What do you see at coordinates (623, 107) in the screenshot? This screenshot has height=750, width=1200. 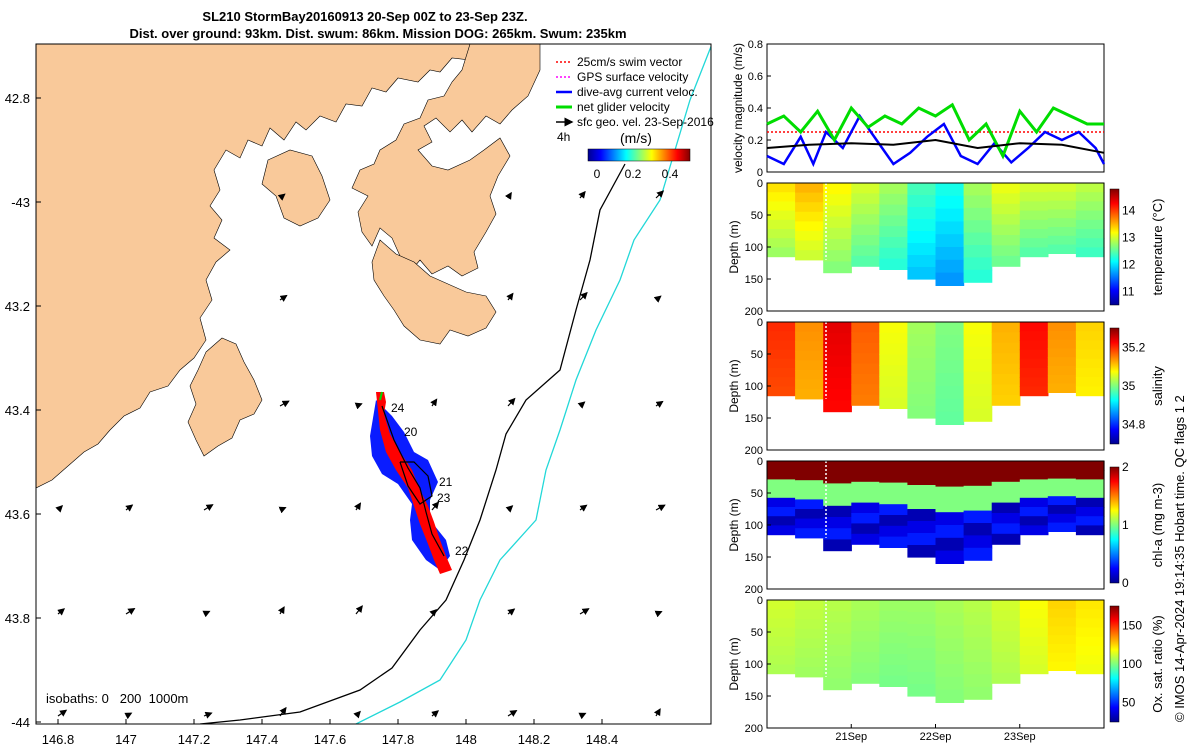 I see `legend-net-velocity: net glider velocity` at bounding box center [623, 107].